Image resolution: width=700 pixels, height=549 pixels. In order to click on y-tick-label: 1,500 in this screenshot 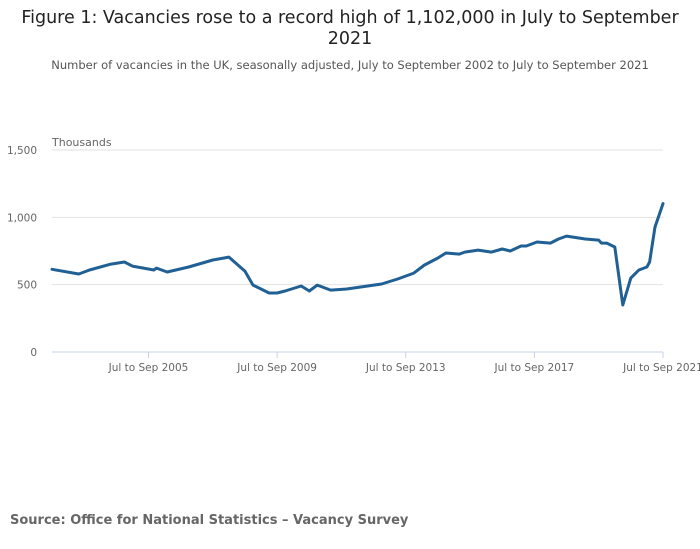, I will do `click(22, 151)`.